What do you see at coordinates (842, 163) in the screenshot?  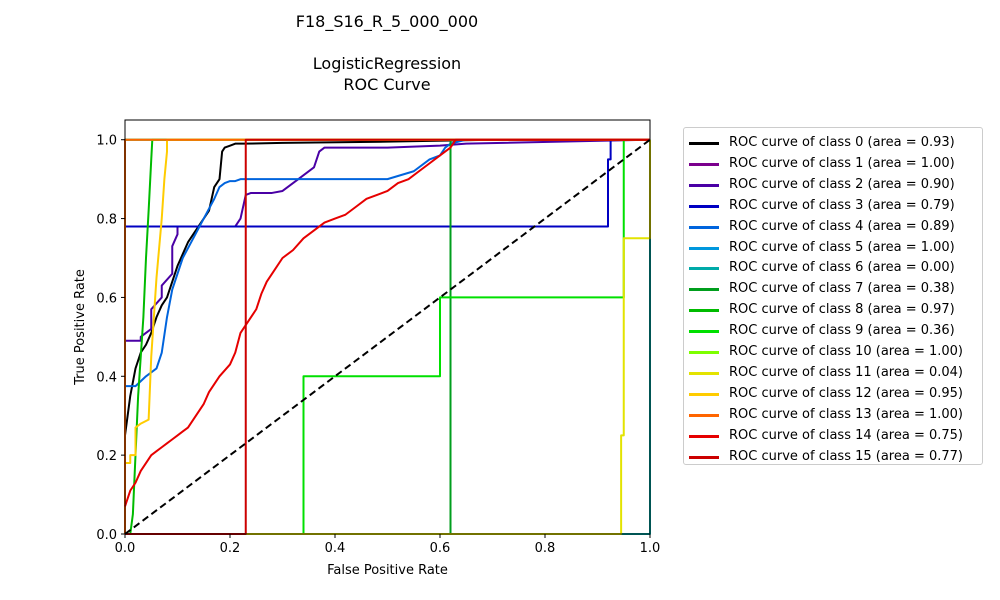 I see `legend-label: ROC curve of class 1 (area = 1.00)` at bounding box center [842, 163].